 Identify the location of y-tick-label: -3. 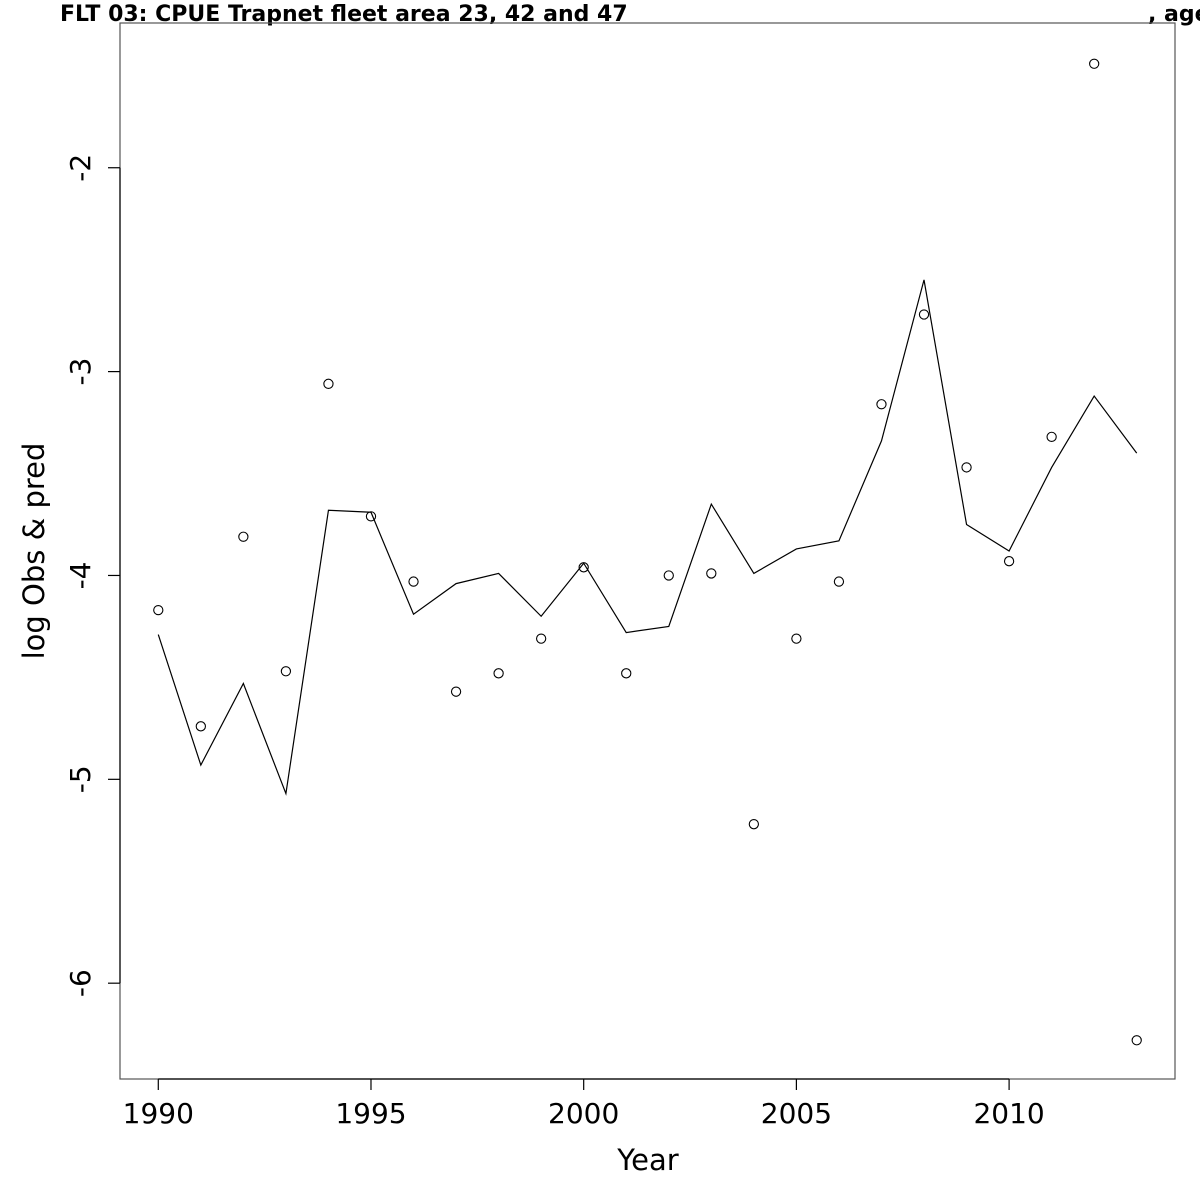
(80, 372).